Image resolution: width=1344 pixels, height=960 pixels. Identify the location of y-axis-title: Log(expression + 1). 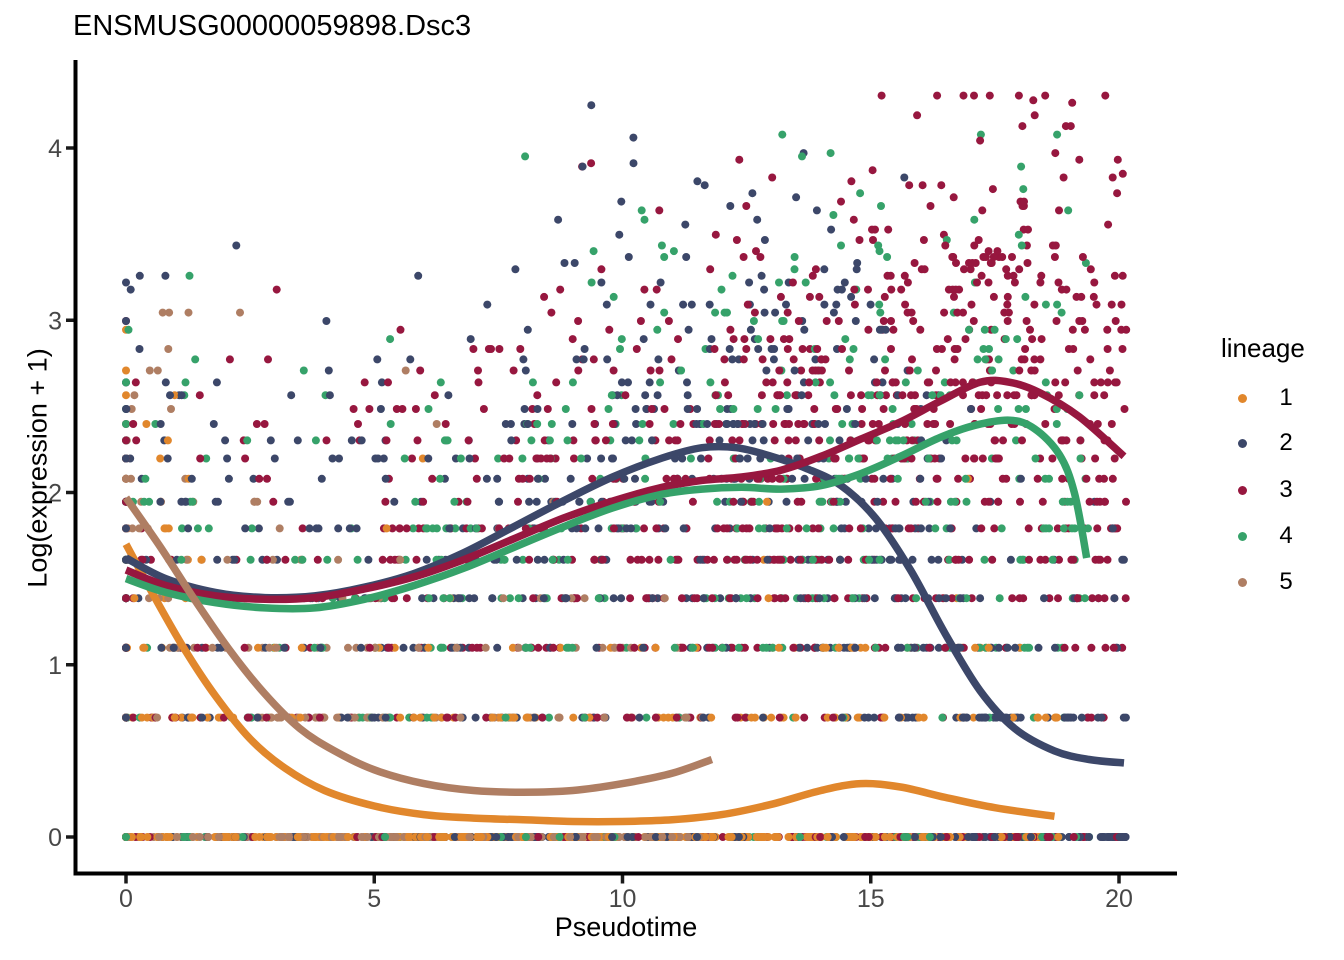
(37, 468).